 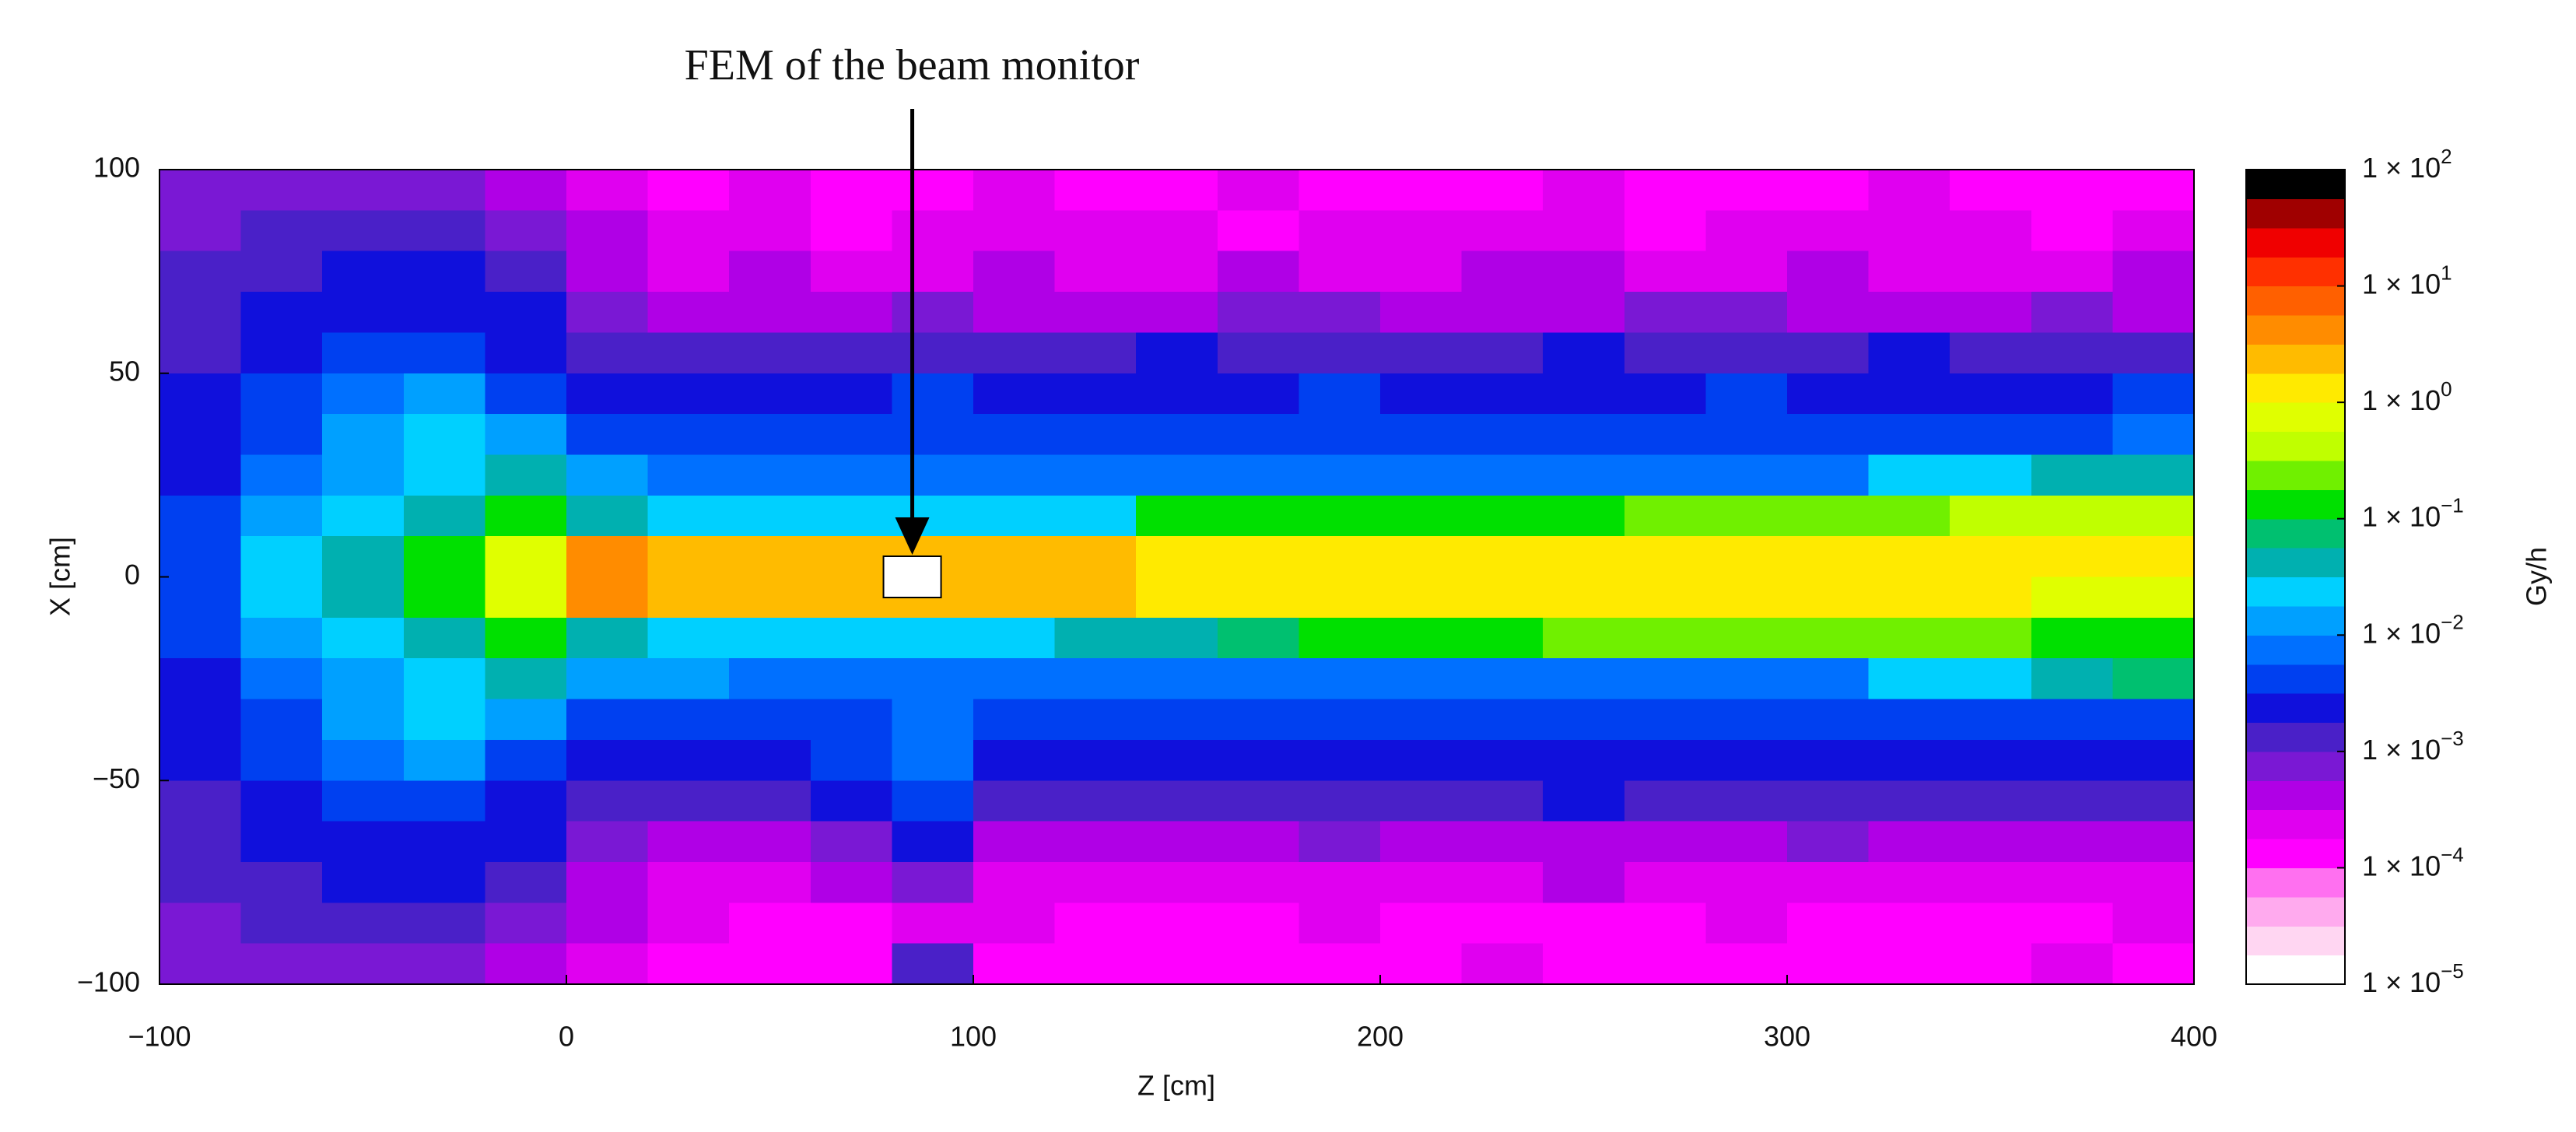 What do you see at coordinates (116, 168) in the screenshot?
I see `y-tick-label: 100` at bounding box center [116, 168].